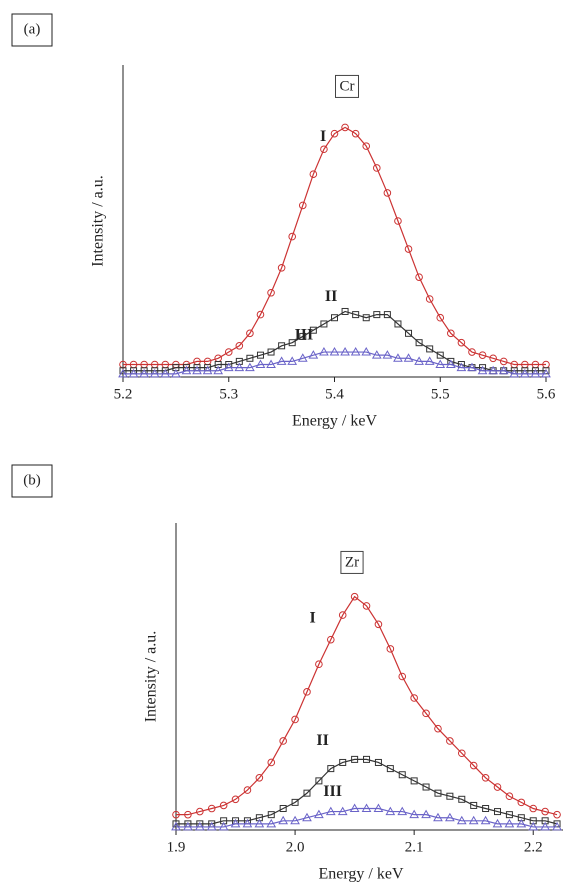 The height and width of the screenshot is (891, 564). I want to click on panel-label-box, so click(32, 30).